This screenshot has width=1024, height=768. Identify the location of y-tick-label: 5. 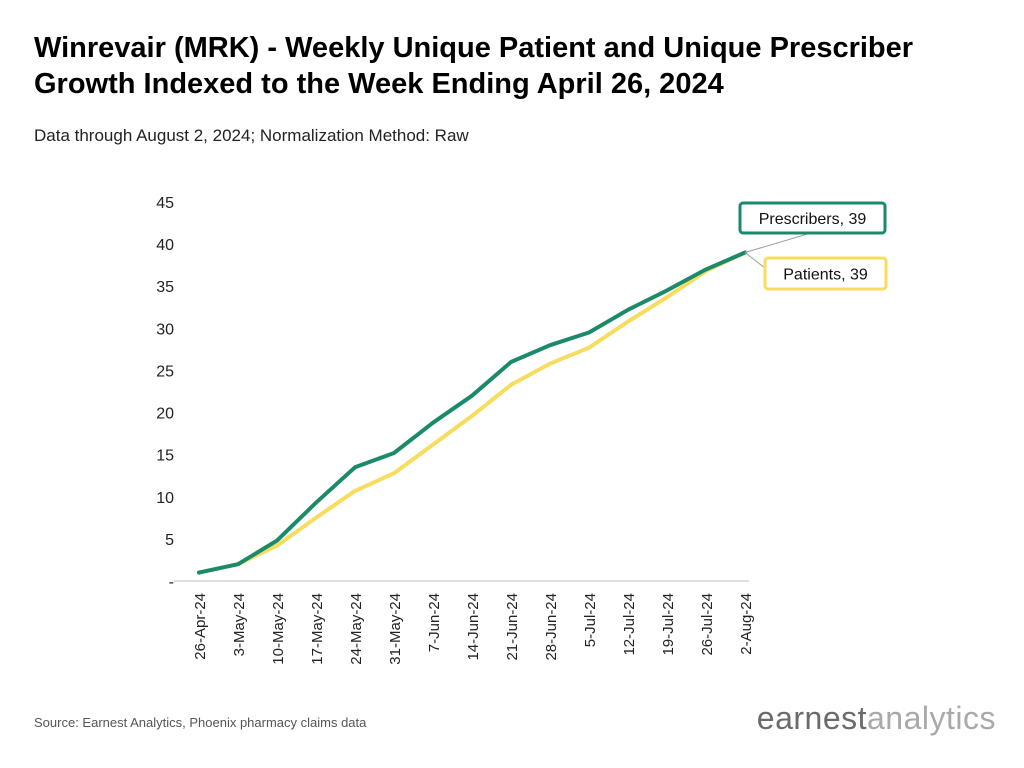
(169, 540).